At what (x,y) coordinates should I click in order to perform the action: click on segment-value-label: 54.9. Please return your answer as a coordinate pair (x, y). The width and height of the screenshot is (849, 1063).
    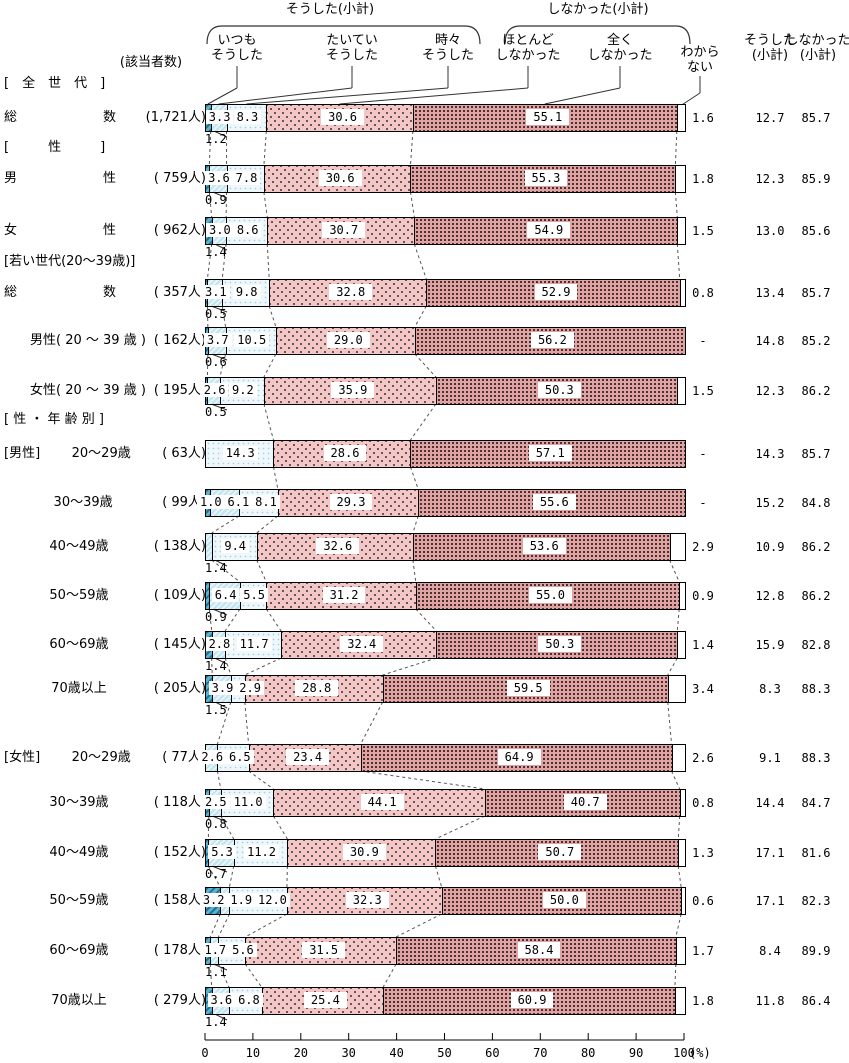
    Looking at the image, I should click on (549, 230).